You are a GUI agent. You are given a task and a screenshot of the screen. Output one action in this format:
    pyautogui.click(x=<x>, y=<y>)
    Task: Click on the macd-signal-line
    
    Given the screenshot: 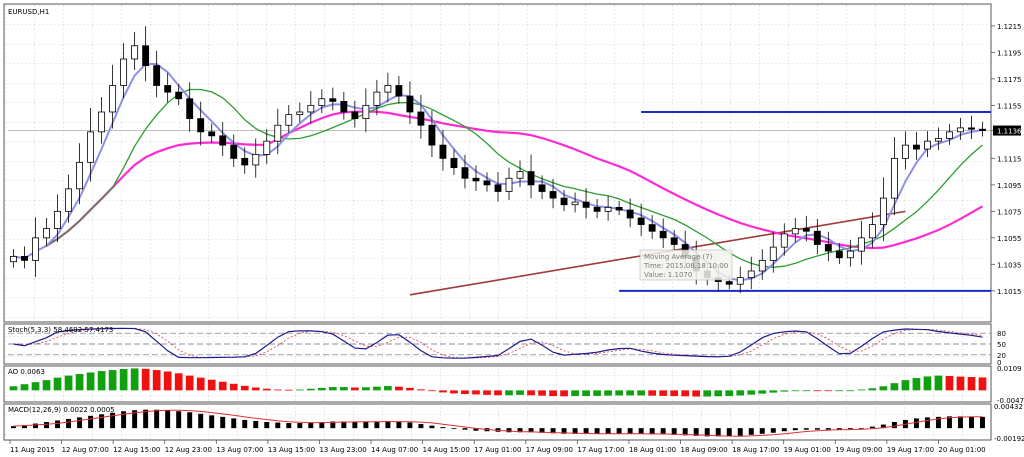 What is the action you would take?
    pyautogui.click(x=498, y=423)
    